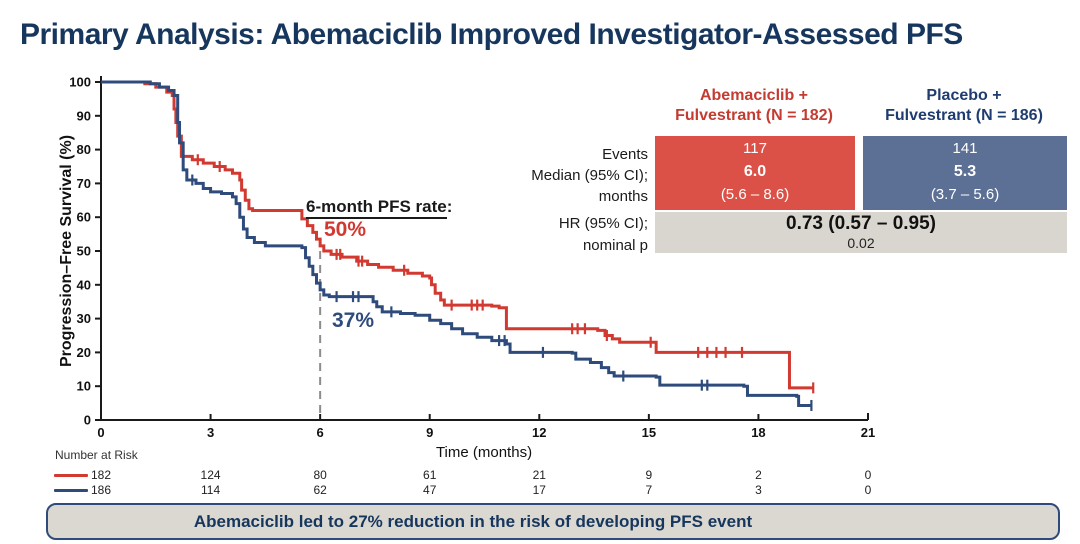  What do you see at coordinates (96, 455) in the screenshot?
I see `number-at-risk-label: Number at Risk` at bounding box center [96, 455].